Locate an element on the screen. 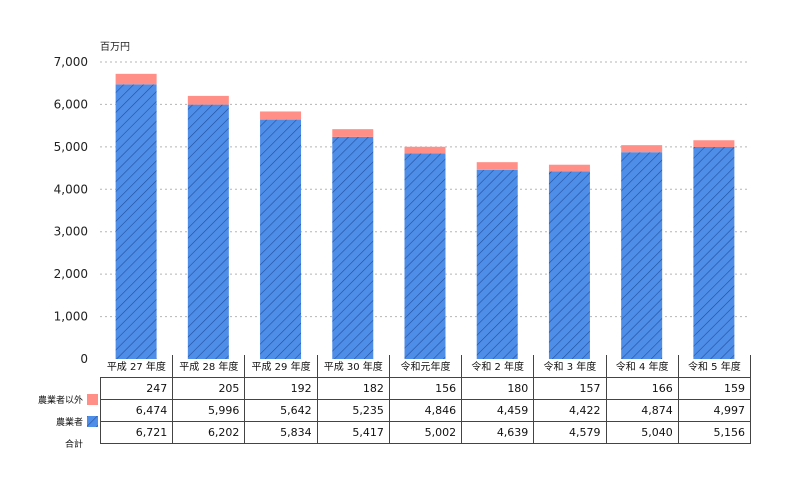  y-tick-label: 7,000 is located at coordinates (71, 62).